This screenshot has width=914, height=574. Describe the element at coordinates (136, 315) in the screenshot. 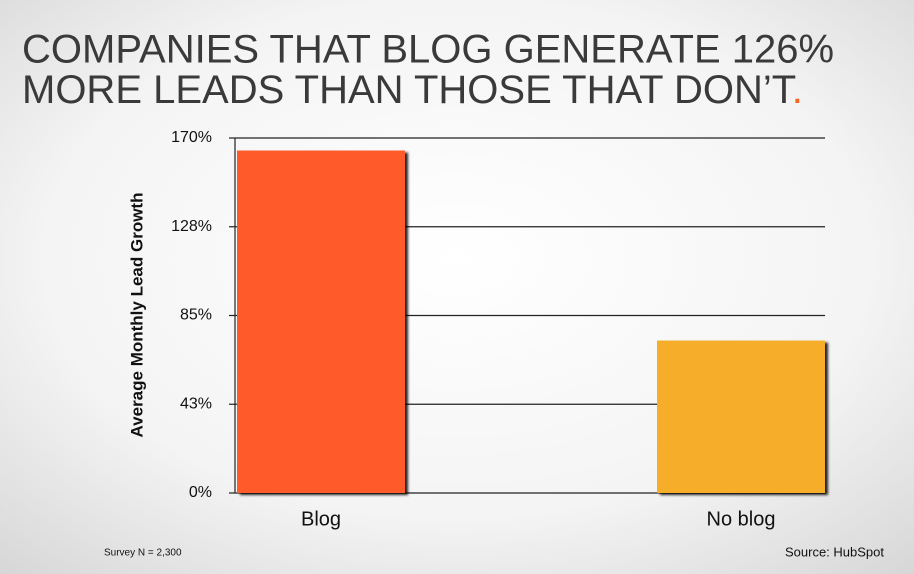

I see `y-axis-label: Average Monthly Lead Growth` at that location.